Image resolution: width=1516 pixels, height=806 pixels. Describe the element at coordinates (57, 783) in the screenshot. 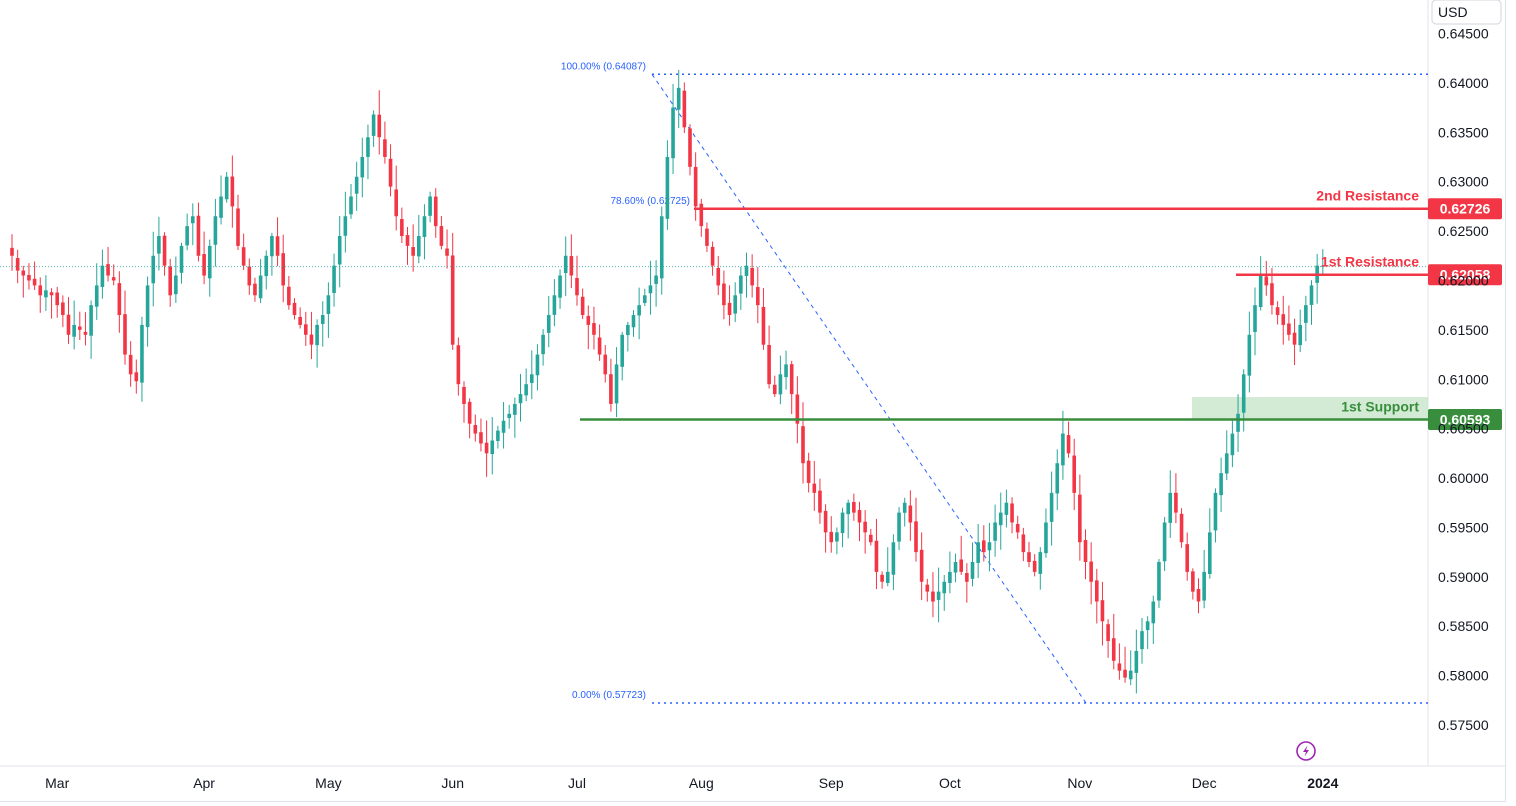

I see `time-tick-label: Mar` at that location.